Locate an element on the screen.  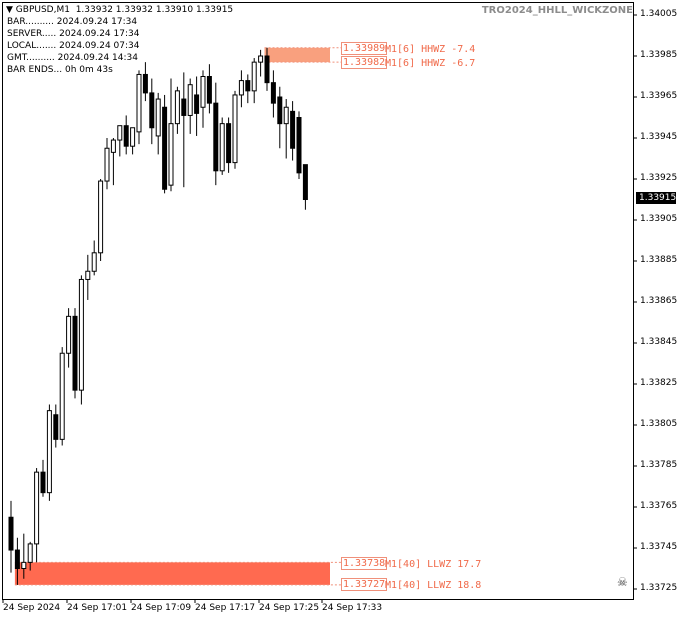
zone-hhwz is located at coordinates (297, 55).